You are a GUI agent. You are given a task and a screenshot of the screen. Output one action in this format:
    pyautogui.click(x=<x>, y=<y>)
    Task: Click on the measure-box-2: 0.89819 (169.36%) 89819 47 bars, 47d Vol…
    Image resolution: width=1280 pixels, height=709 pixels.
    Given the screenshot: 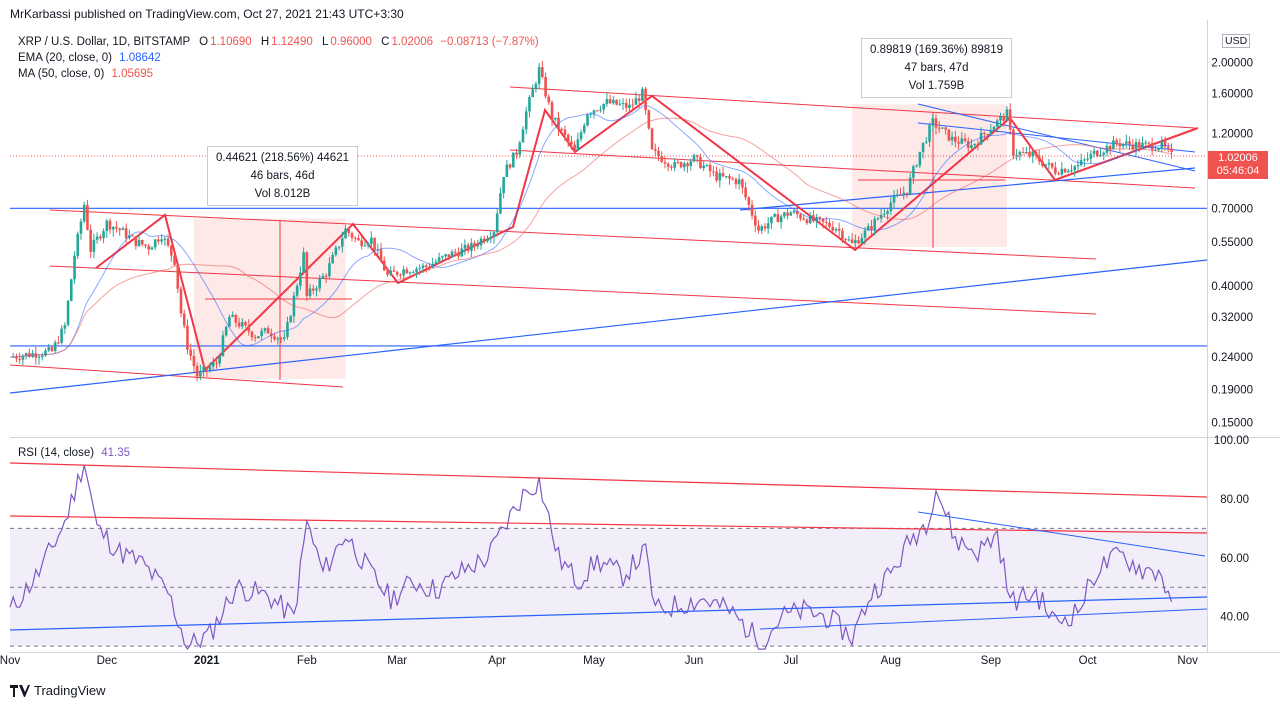 What is the action you would take?
    pyautogui.click(x=936, y=68)
    